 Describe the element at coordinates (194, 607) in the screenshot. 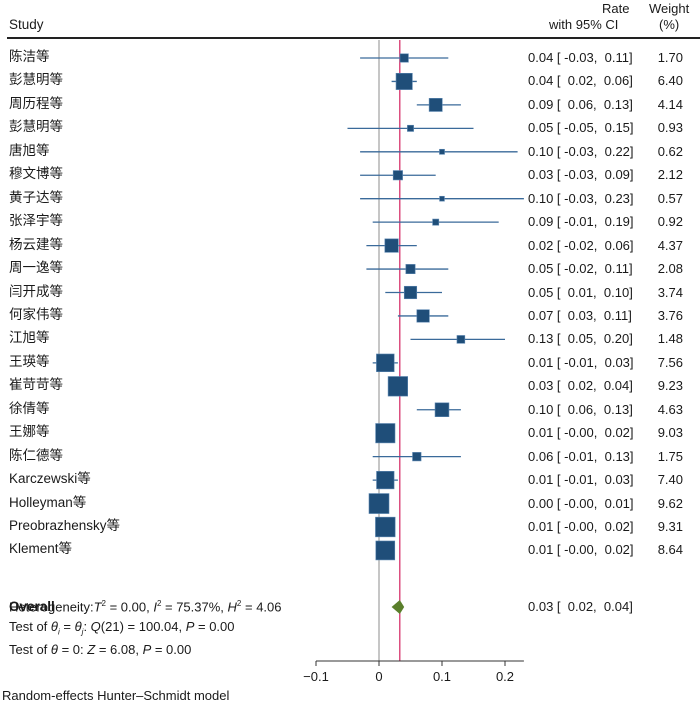

I see `i2-value: = 75.37%,` at that location.